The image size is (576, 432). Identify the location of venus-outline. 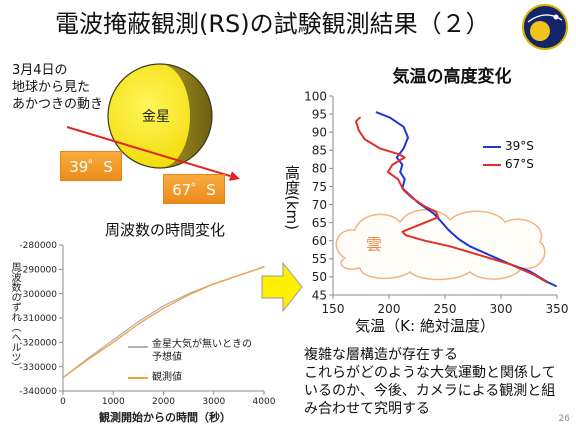
(160, 116).